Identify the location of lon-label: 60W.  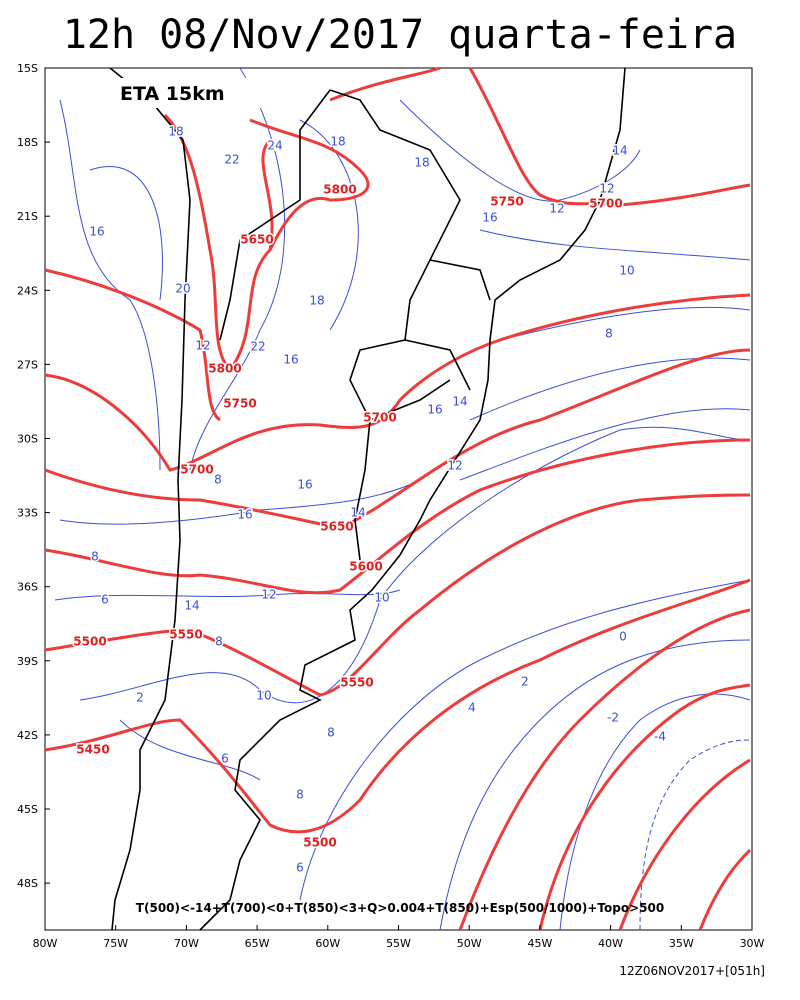
(327, 943).